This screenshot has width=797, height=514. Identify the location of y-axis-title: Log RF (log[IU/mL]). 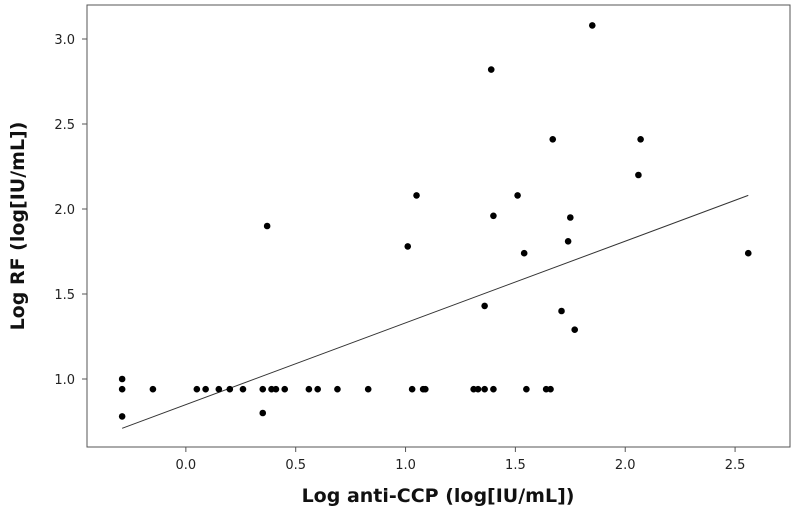
(18, 226).